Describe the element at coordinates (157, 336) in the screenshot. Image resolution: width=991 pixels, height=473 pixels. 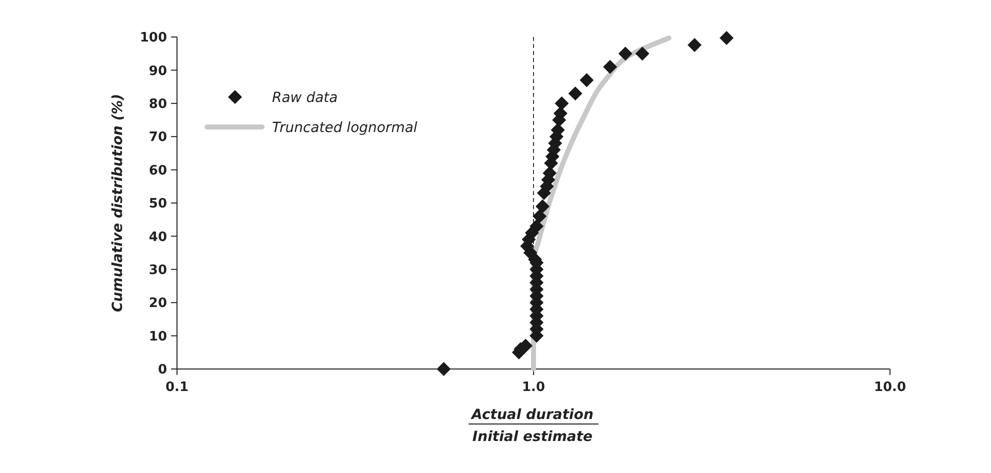
I see `y-tick-label: 10` at that location.